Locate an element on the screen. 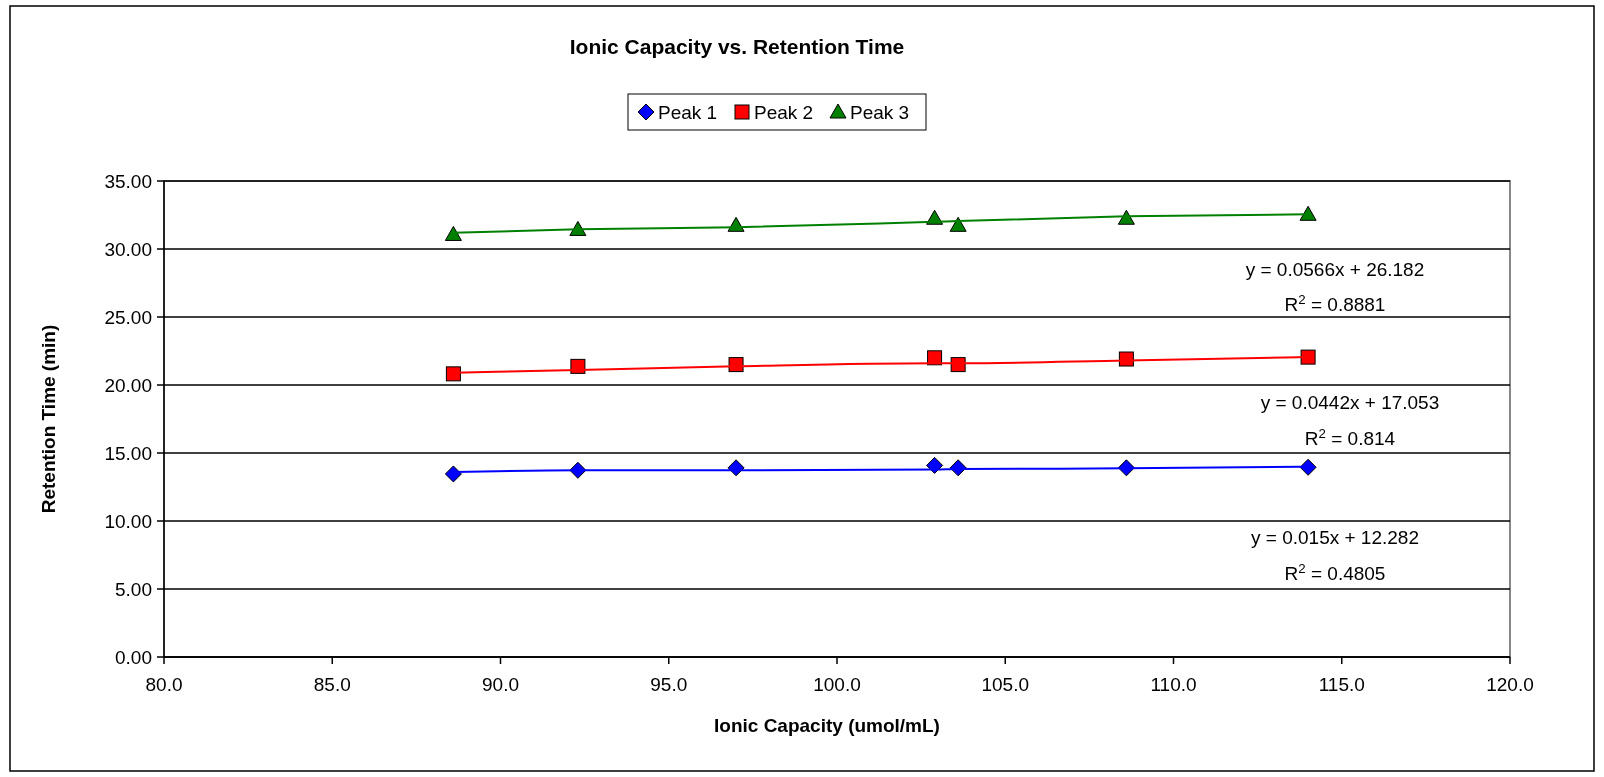 Image resolution: width=1604 pixels, height=777 pixels. annotation: R$^{2}$ = 0.814 is located at coordinates (1350, 437).